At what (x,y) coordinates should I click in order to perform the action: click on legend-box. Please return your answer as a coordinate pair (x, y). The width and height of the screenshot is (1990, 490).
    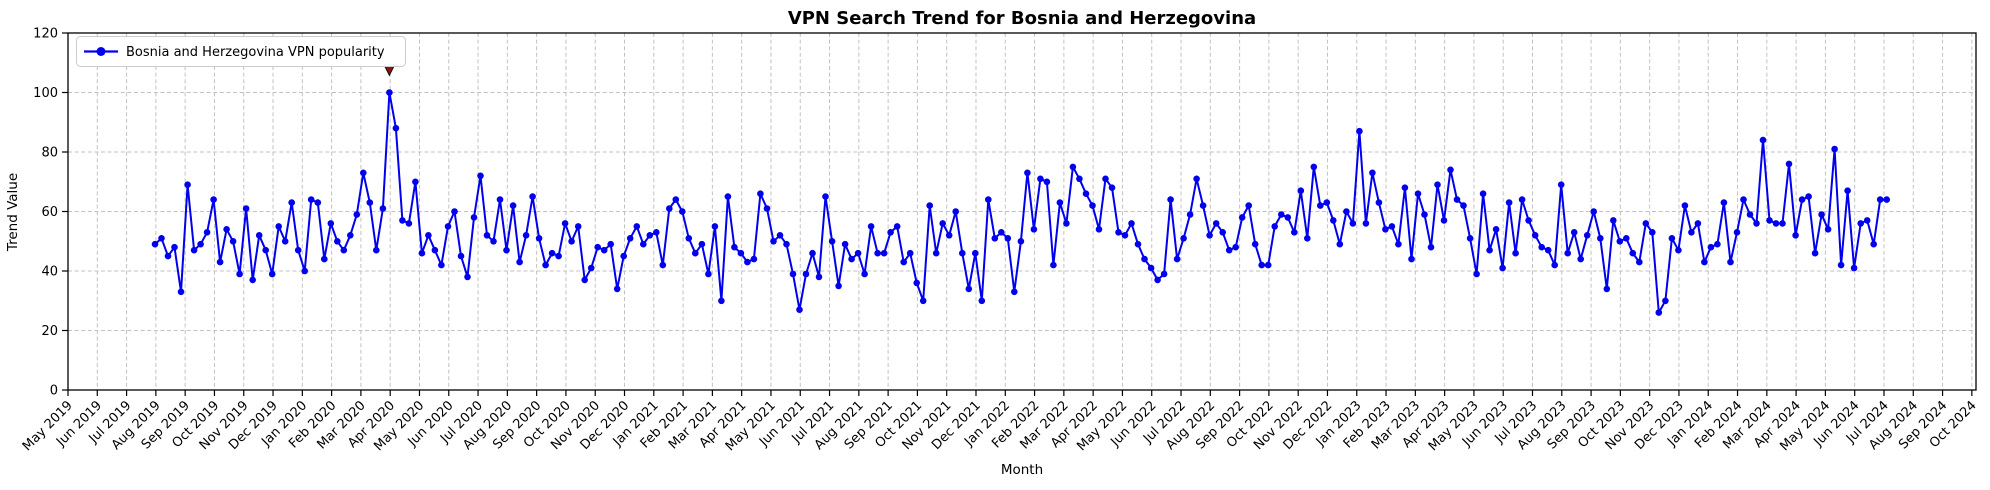
    Looking at the image, I should click on (241, 51).